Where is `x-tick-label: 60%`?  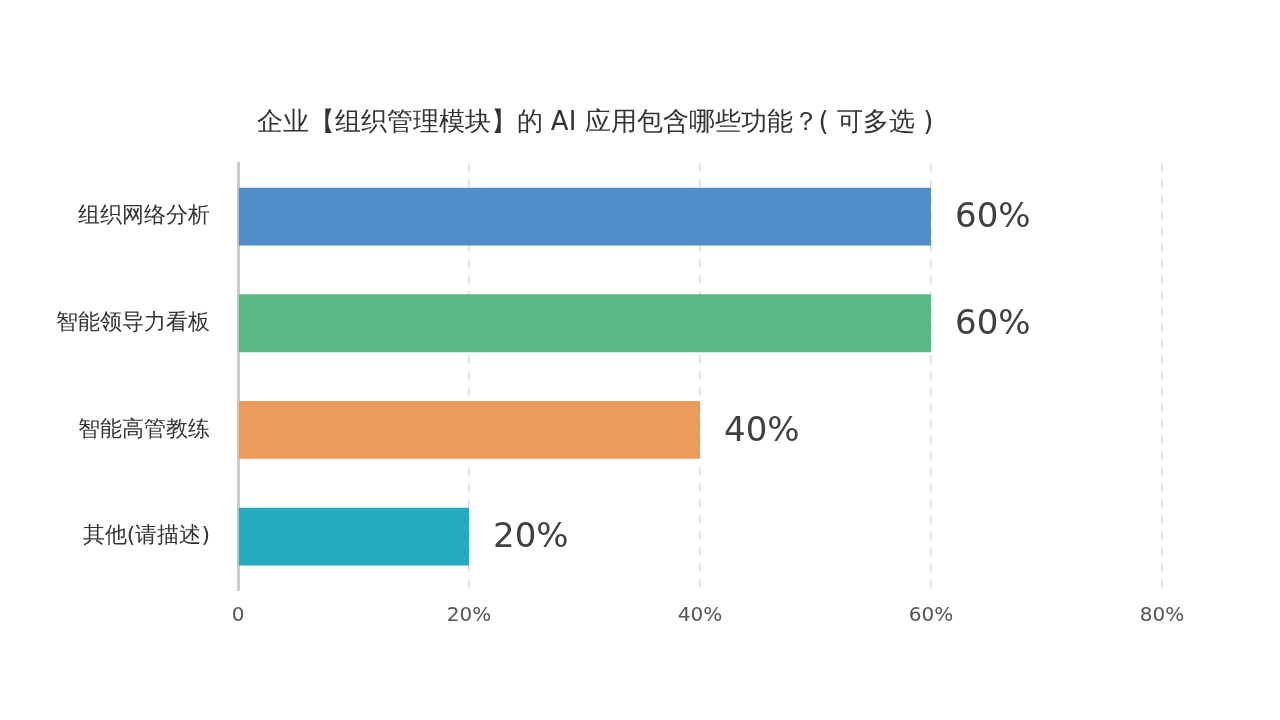
x-tick-label: 60% is located at coordinates (931, 614).